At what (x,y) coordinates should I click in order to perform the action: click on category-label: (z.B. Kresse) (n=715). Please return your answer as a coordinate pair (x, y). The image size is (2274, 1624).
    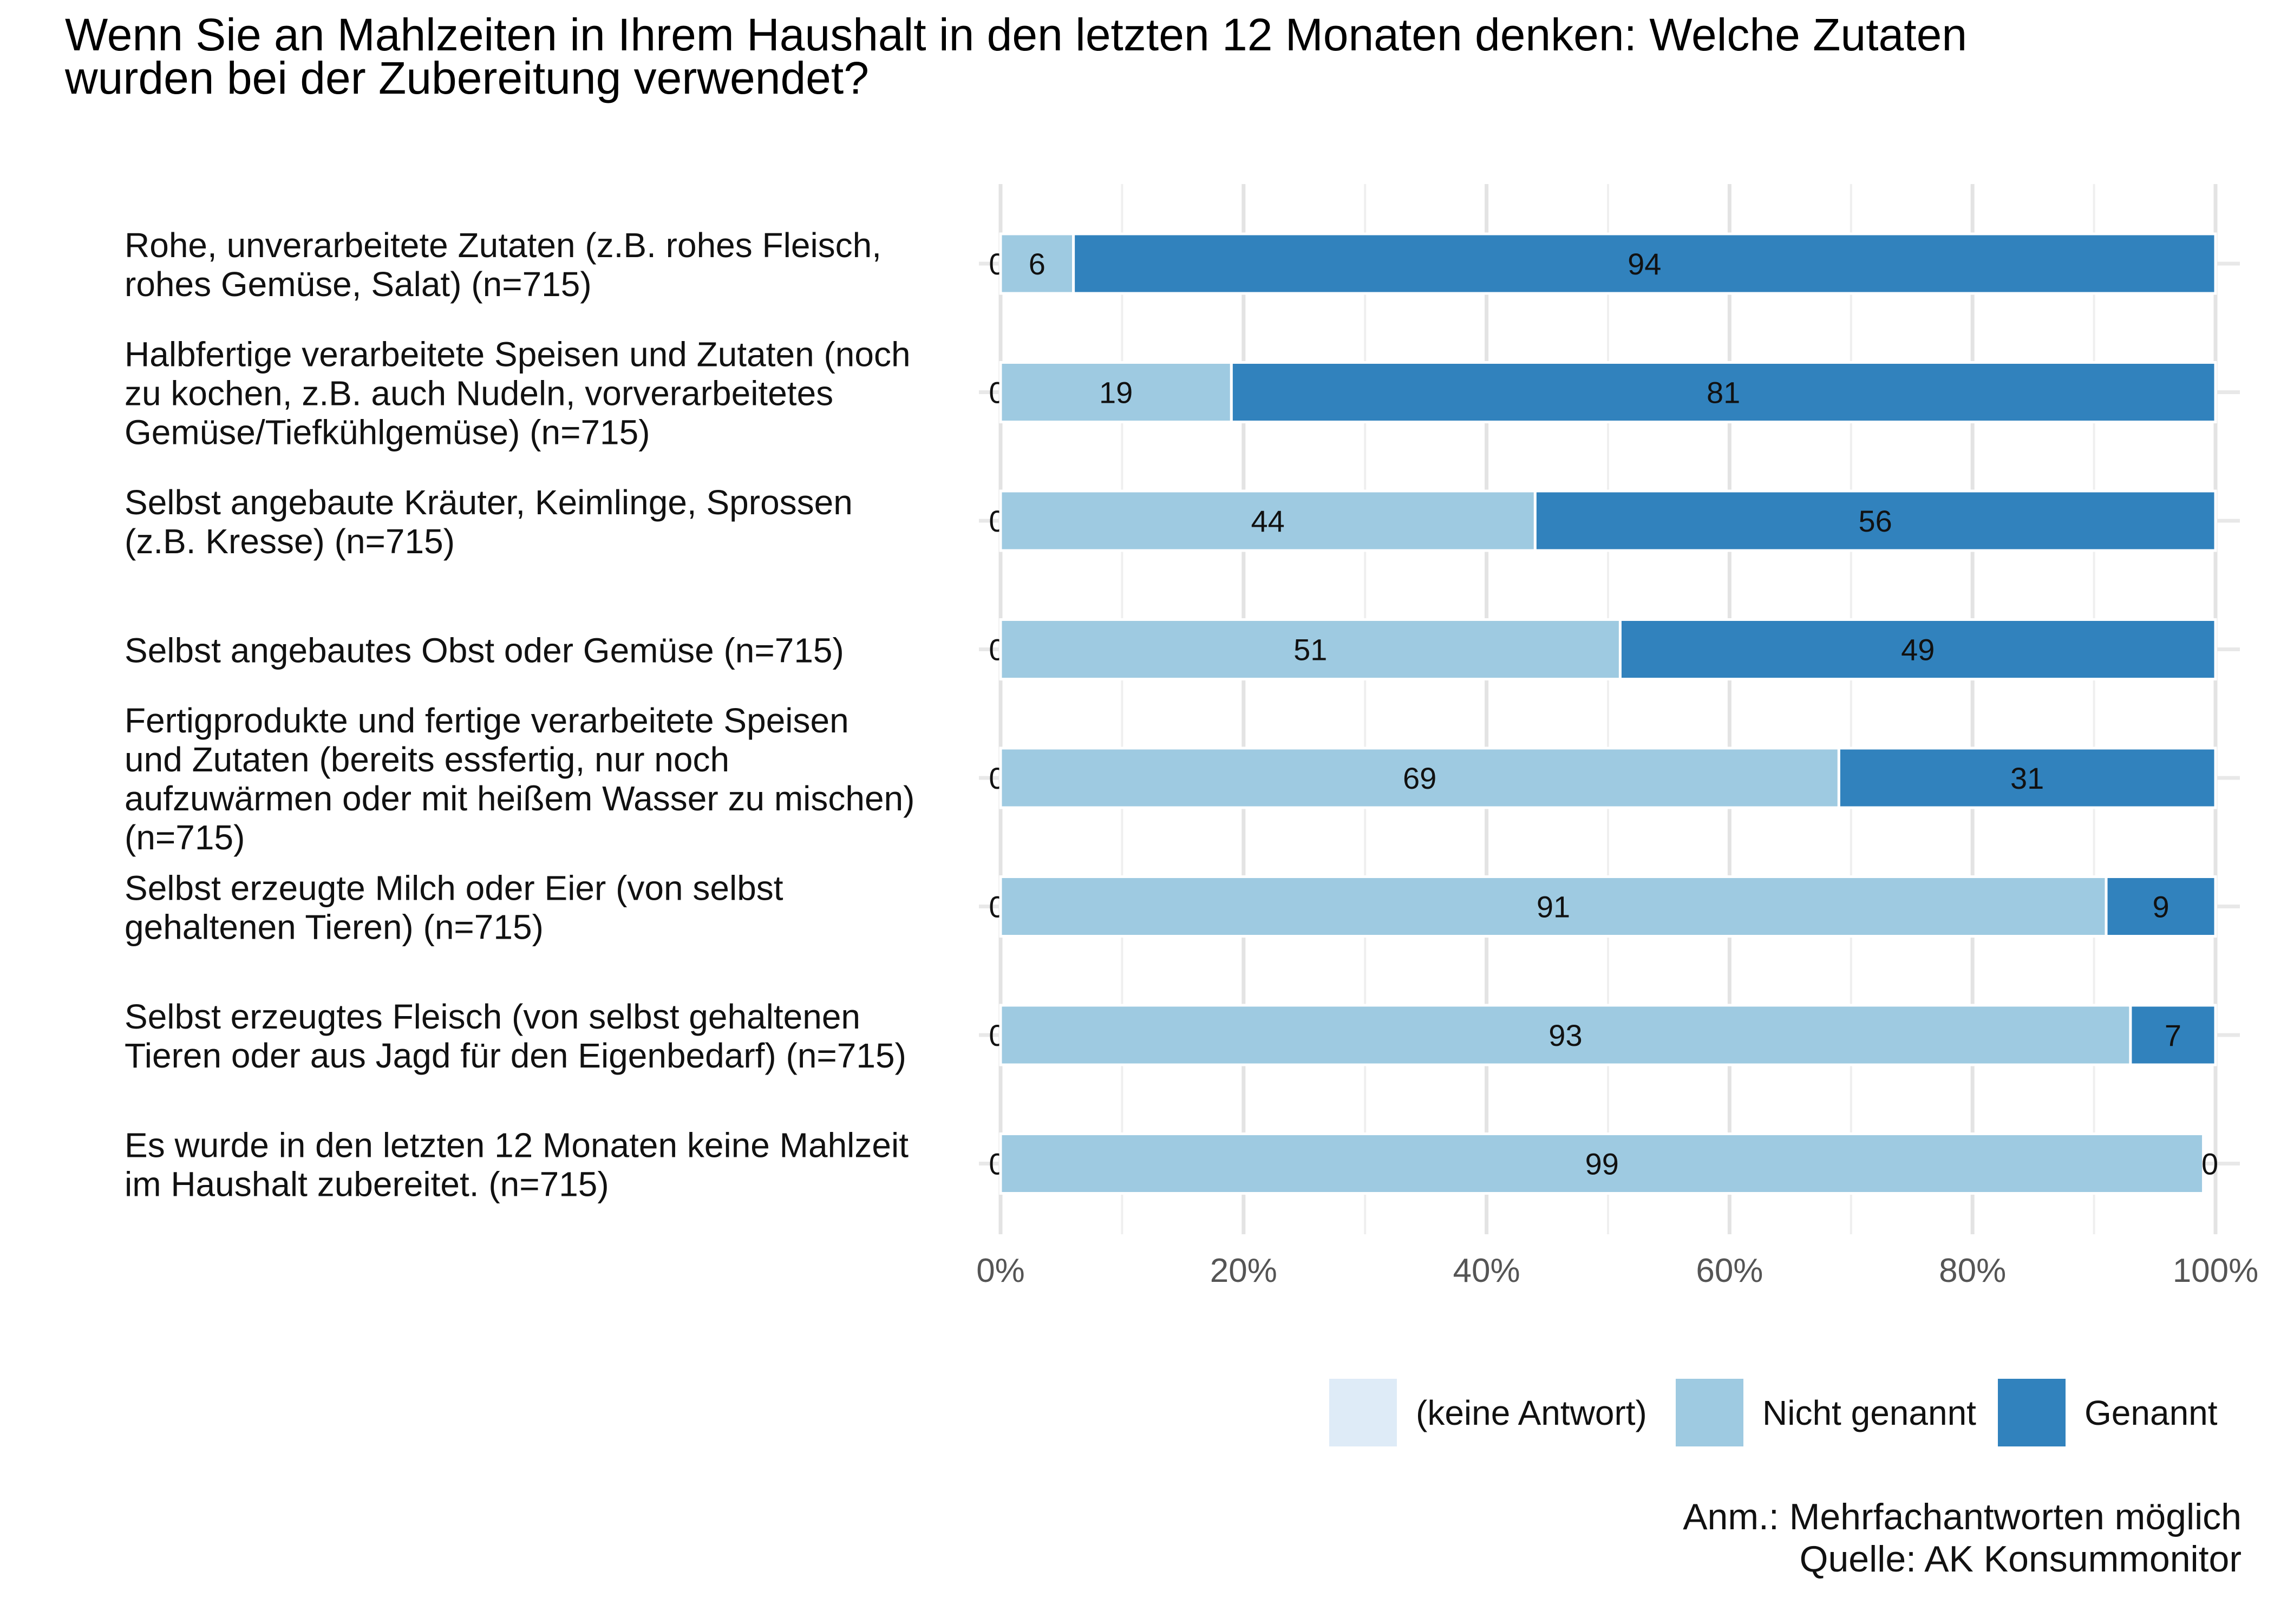
    Looking at the image, I should click on (290, 541).